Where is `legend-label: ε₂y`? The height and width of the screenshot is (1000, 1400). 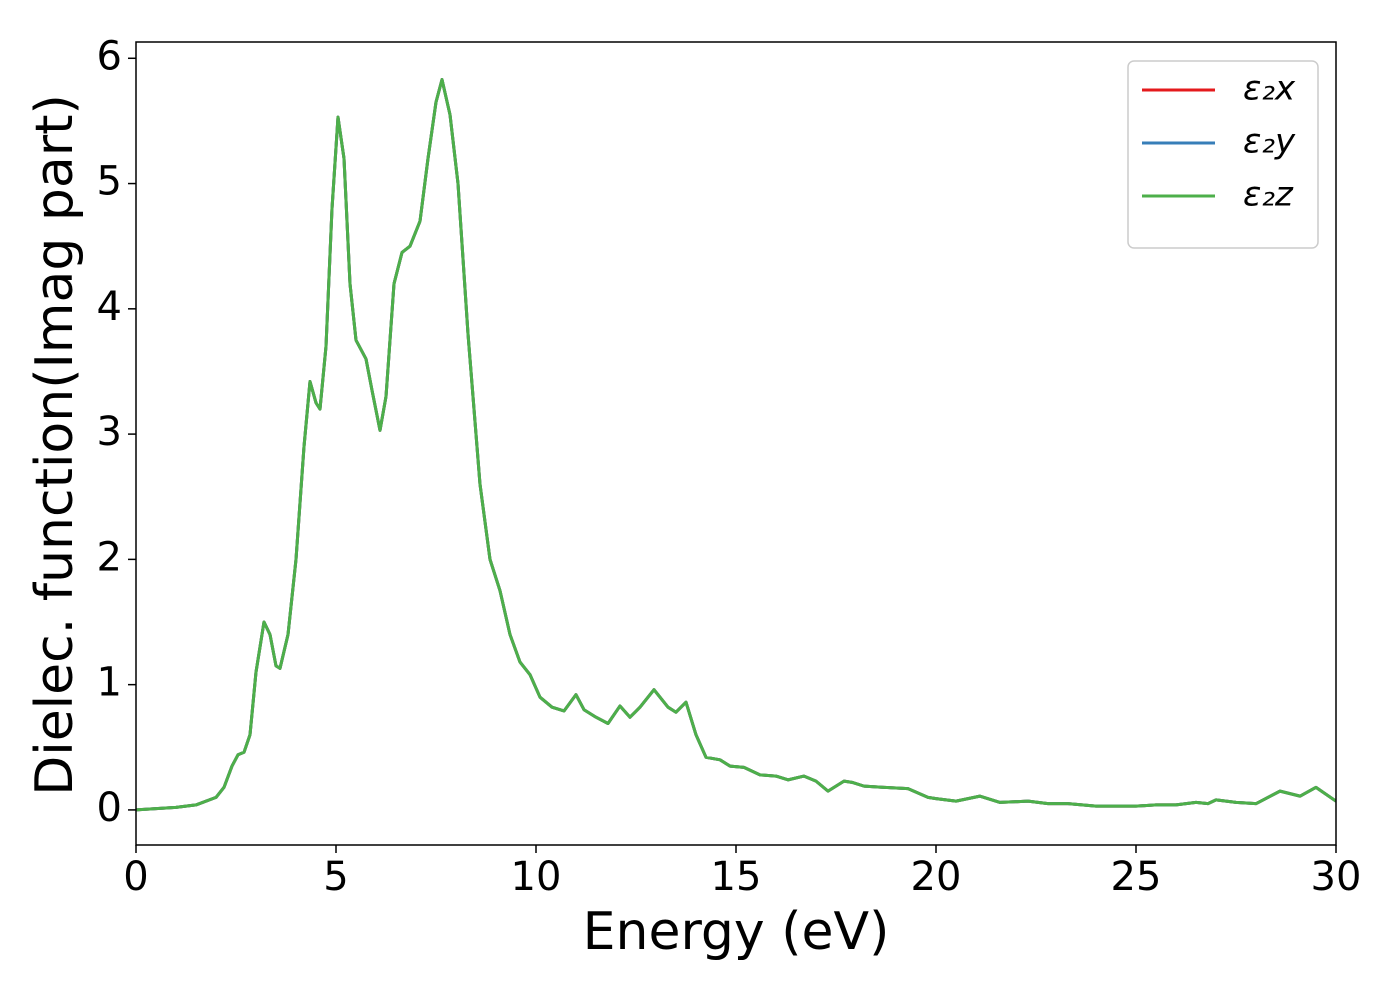
legend-label: ε₂y is located at coordinates (1269, 142).